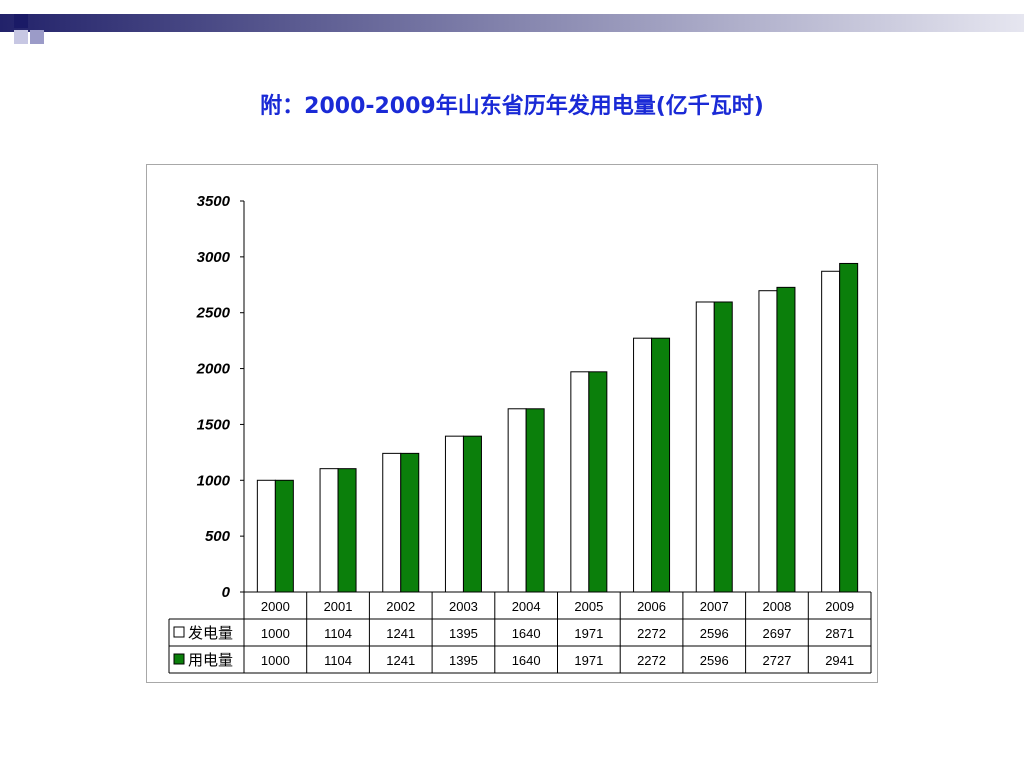 The width and height of the screenshot is (1024, 768). What do you see at coordinates (213, 369) in the screenshot?
I see `y-tick-label: 2000` at bounding box center [213, 369].